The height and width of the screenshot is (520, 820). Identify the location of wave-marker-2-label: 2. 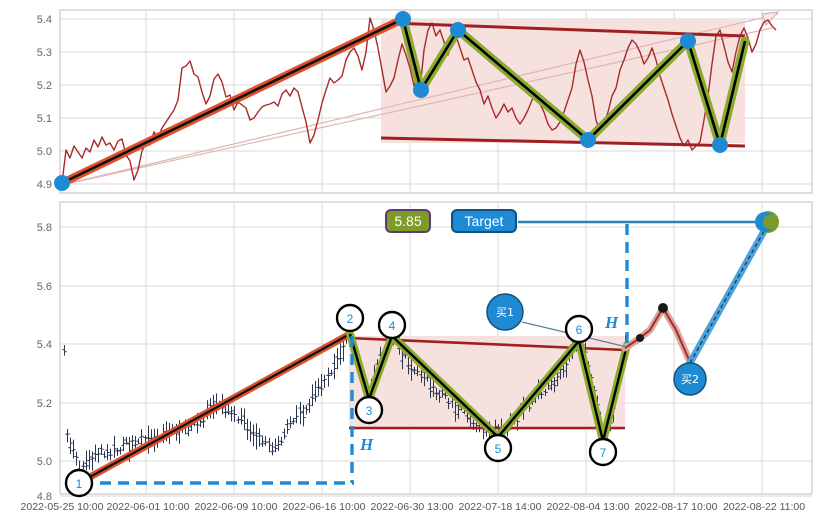
(350, 319).